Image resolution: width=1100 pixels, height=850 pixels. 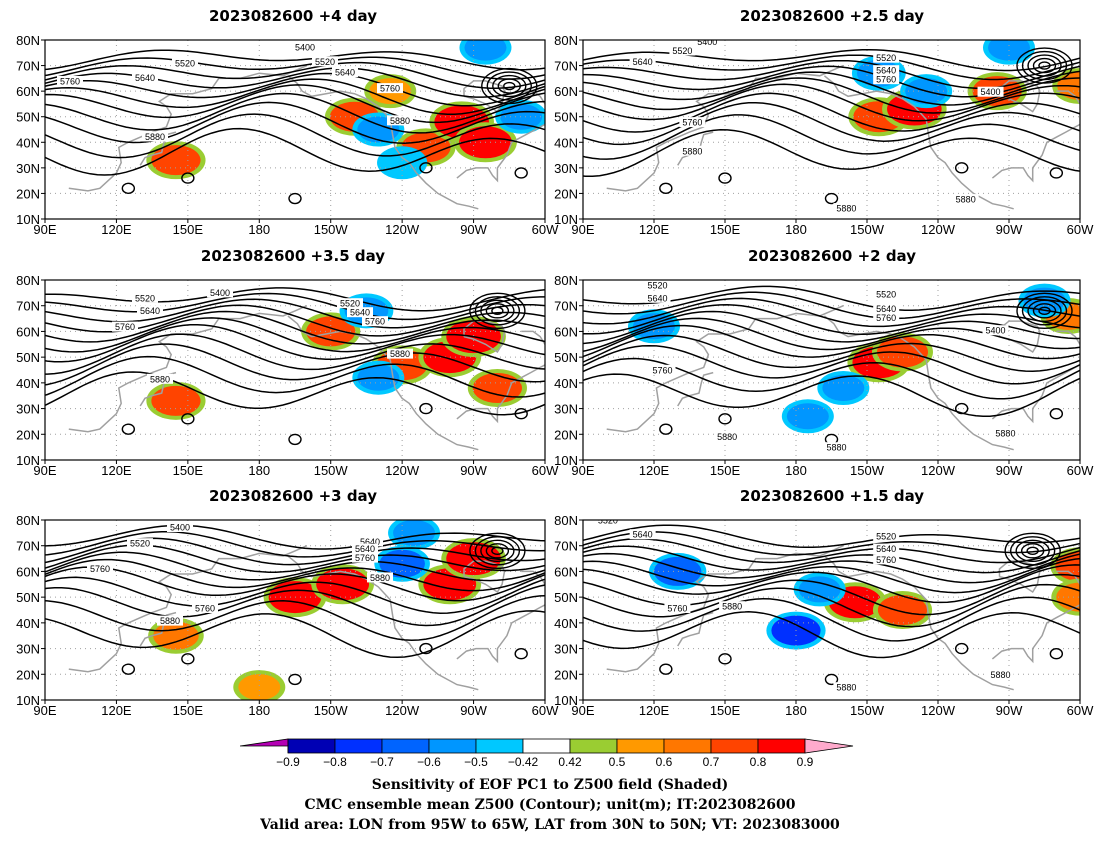 I want to click on colorbar-tick-label: 0.8, so click(x=758, y=761).